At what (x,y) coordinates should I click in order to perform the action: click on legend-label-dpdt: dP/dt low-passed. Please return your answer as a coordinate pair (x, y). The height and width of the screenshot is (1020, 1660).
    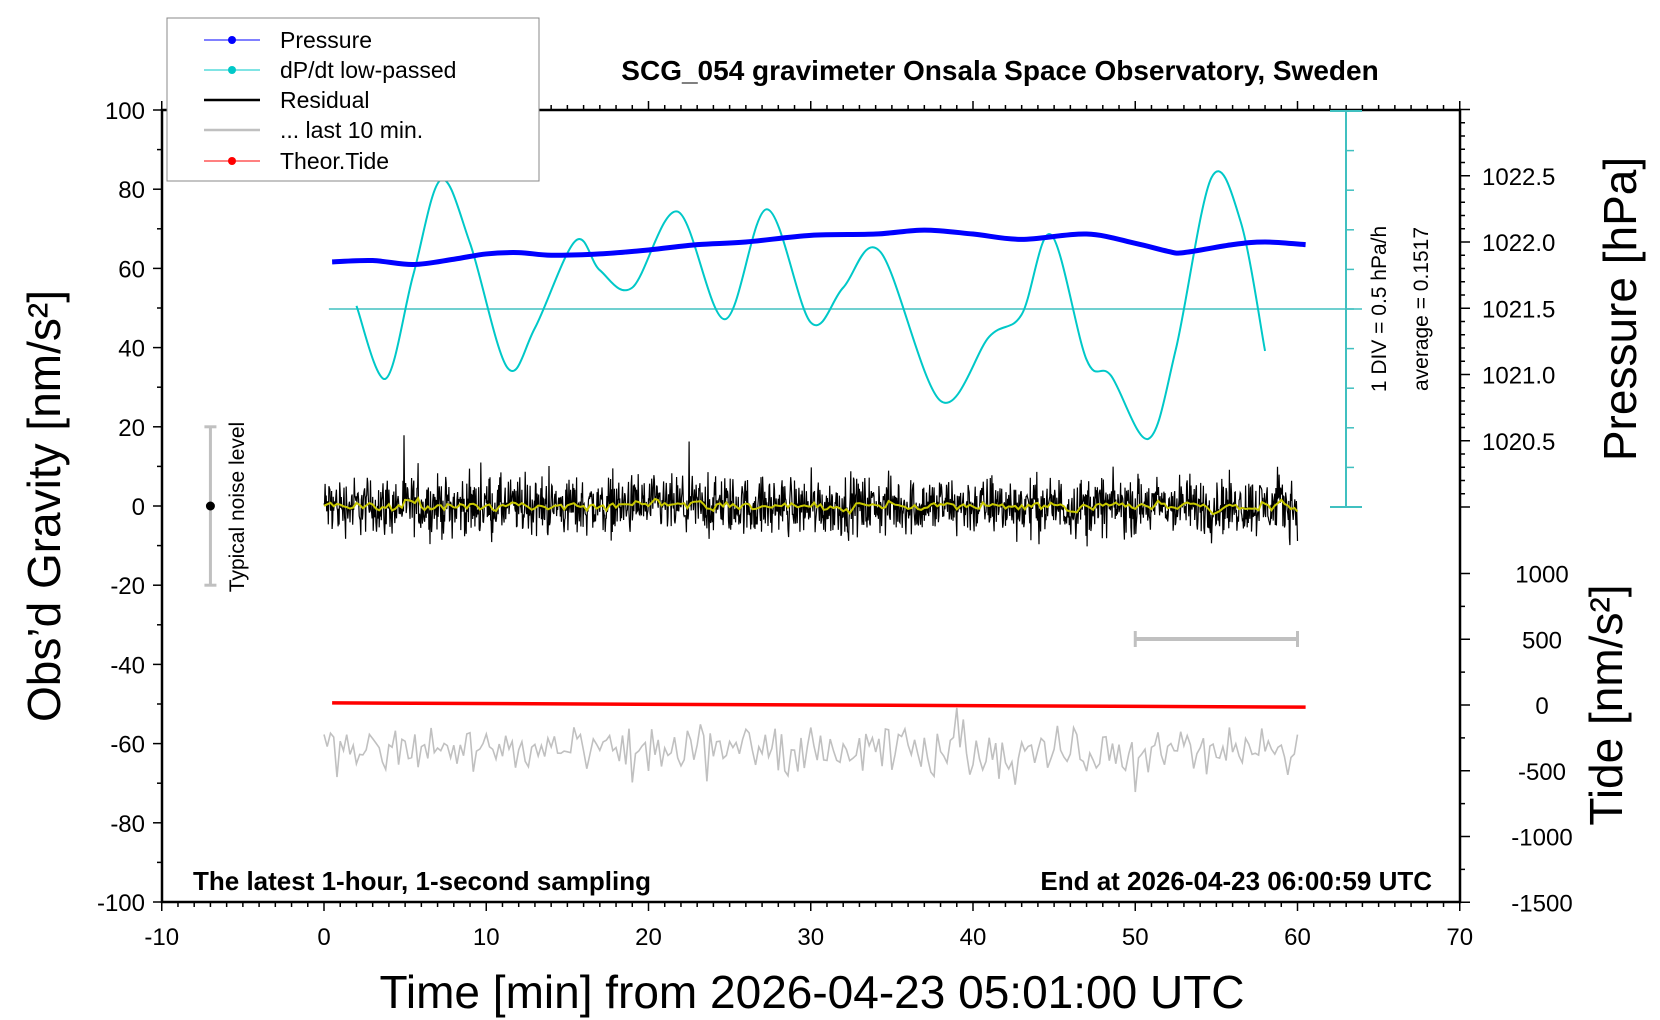
    Looking at the image, I should click on (368, 70).